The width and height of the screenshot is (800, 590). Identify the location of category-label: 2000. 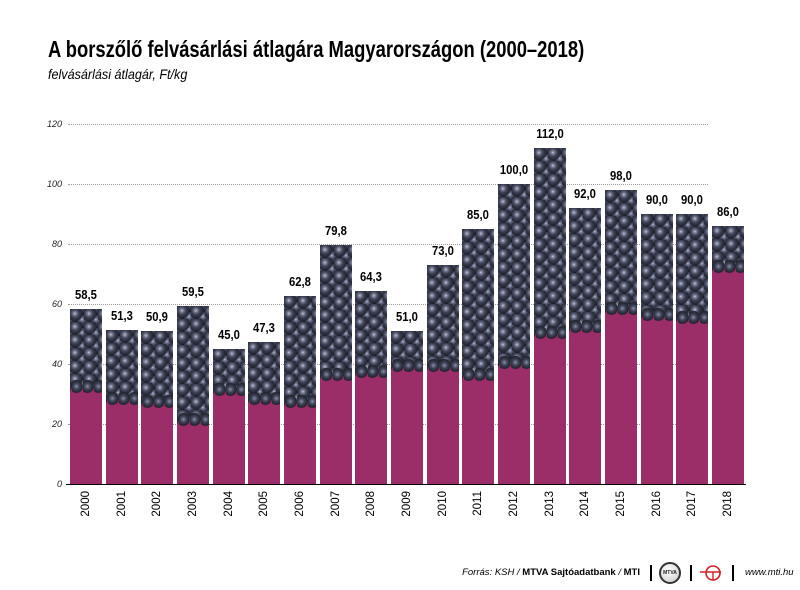
(86, 504).